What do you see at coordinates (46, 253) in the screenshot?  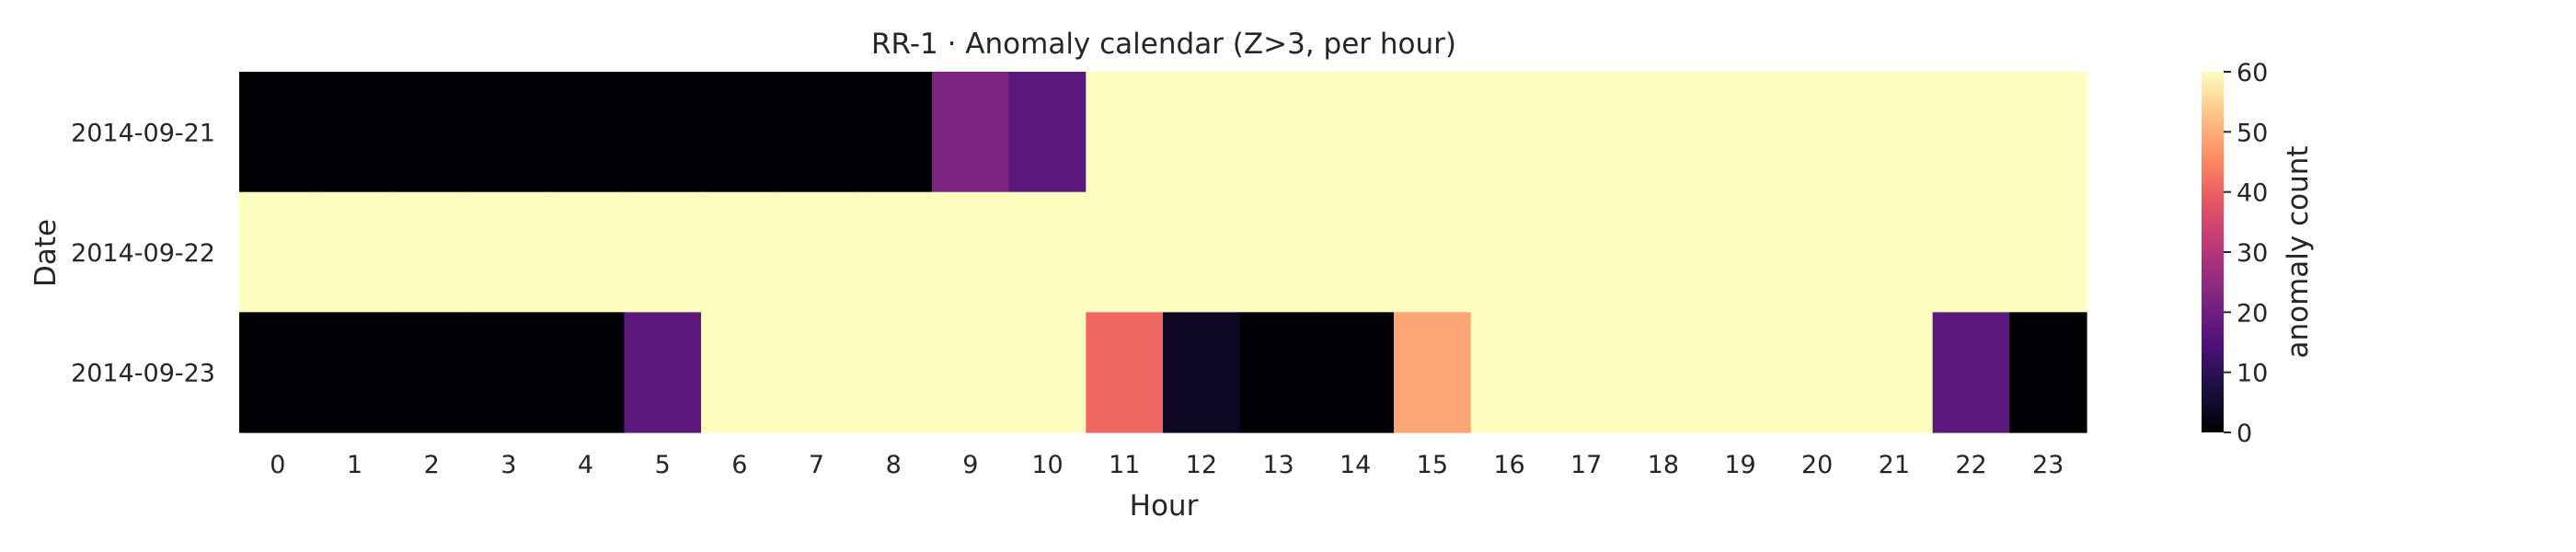 I see `y-axis-label: Date` at bounding box center [46, 253].